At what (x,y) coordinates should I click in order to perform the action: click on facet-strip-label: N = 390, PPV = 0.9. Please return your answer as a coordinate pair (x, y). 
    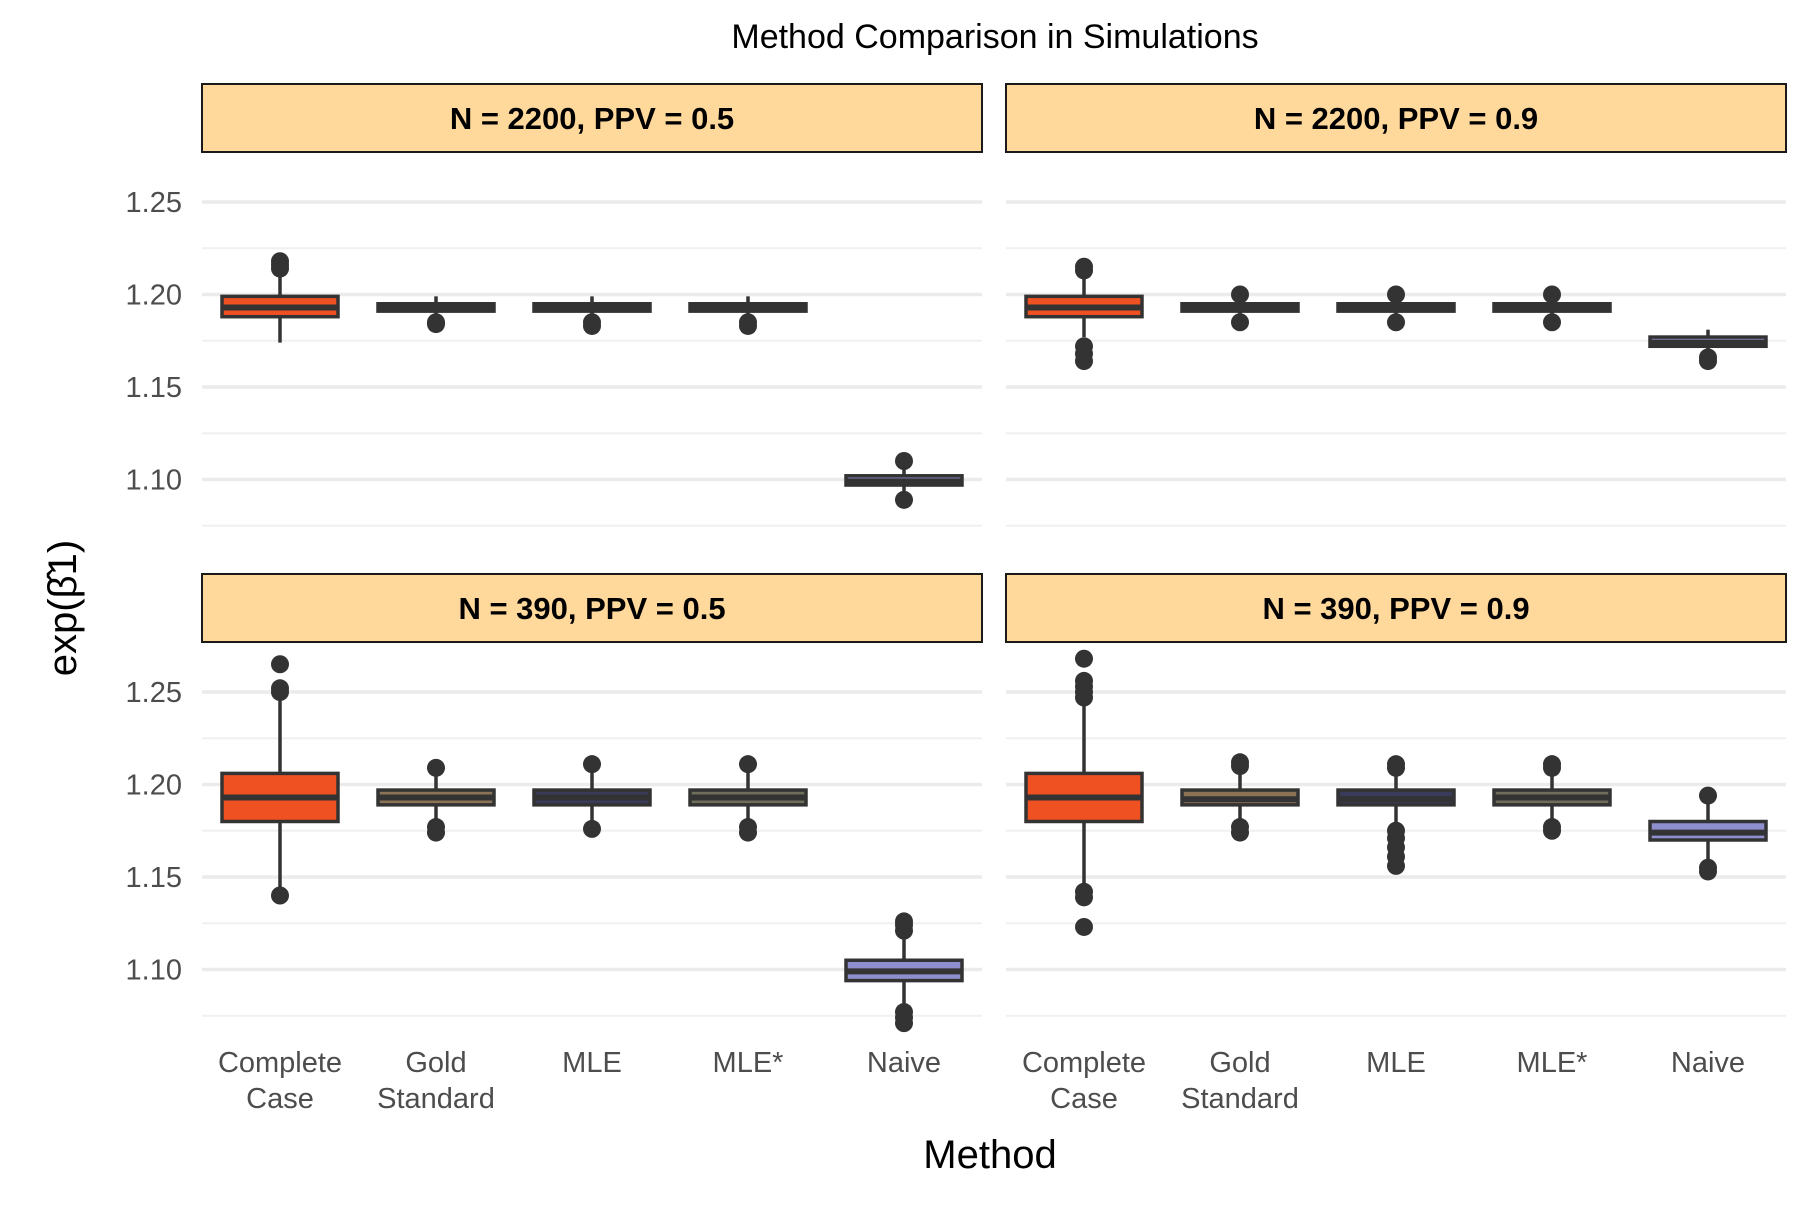
    Looking at the image, I should click on (1395, 608).